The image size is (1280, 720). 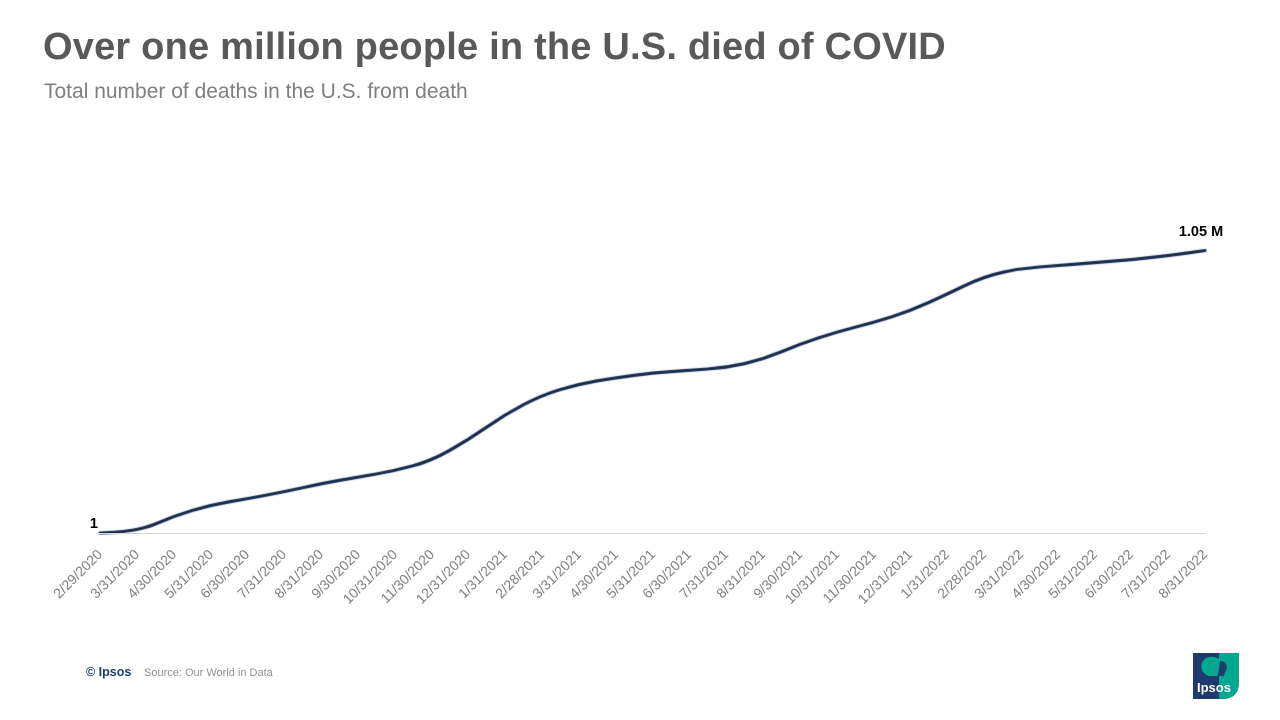 What do you see at coordinates (1201, 232) in the screenshot?
I see `end-value-label: 1.05 M` at bounding box center [1201, 232].